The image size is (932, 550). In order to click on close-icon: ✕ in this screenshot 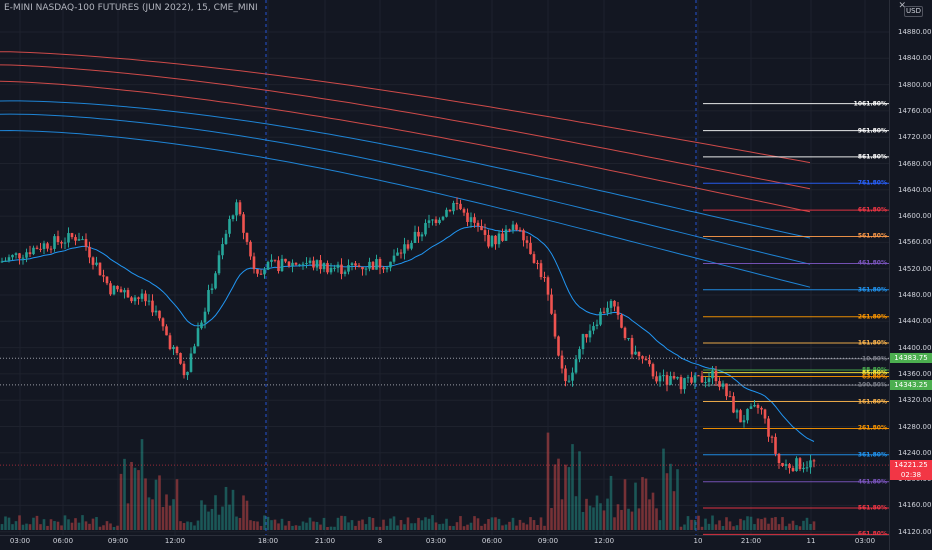, I will do `click(902, 6)`.